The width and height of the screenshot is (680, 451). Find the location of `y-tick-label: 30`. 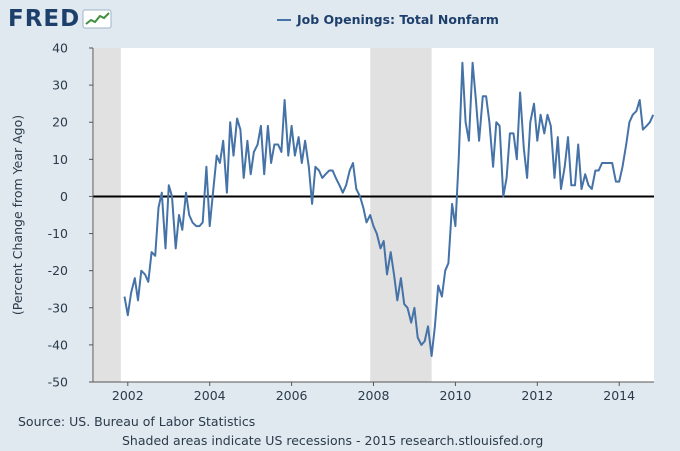

y-tick-label: 30 is located at coordinates (60, 85).